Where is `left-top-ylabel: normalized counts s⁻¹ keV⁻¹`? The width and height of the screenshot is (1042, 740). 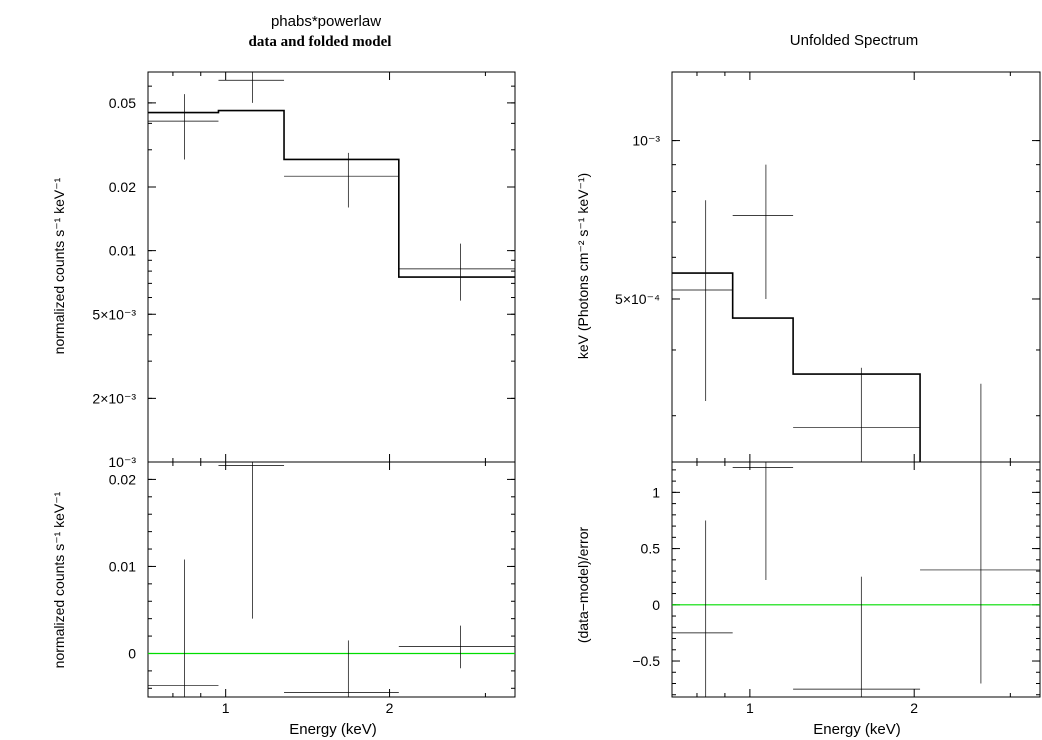
left-top-ylabel: normalized counts s⁻¹ keV⁻¹ is located at coordinates (59, 265).